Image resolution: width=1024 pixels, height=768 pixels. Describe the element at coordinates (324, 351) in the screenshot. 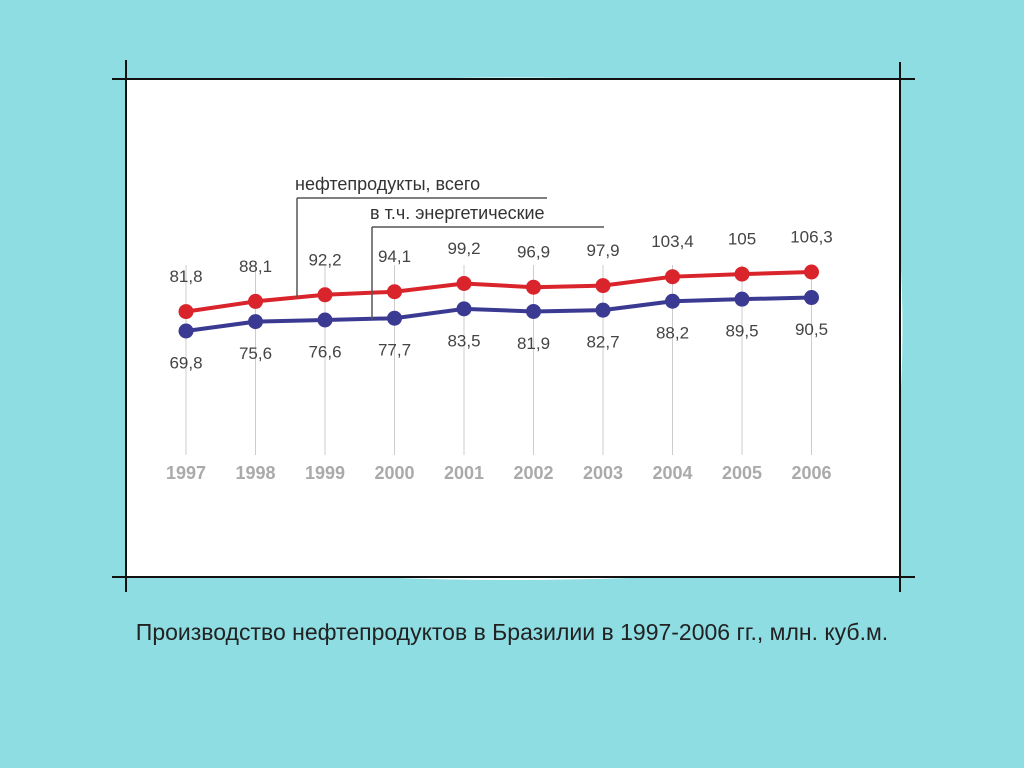

I see `value-label: 76,6` at that location.